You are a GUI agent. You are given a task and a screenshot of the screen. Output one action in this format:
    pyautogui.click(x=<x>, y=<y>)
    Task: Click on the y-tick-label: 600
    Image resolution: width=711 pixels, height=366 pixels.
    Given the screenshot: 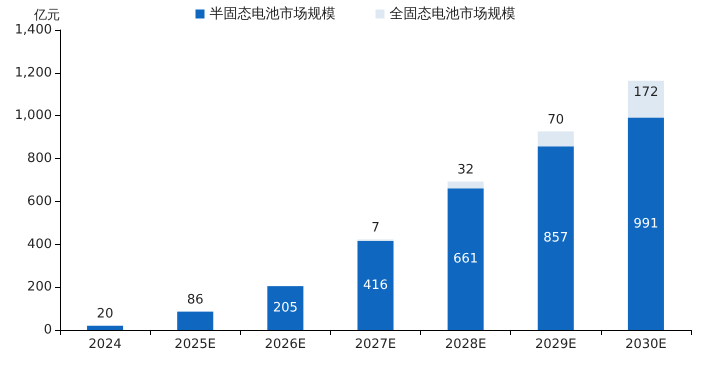 What is the action you would take?
    pyautogui.click(x=39, y=201)
    